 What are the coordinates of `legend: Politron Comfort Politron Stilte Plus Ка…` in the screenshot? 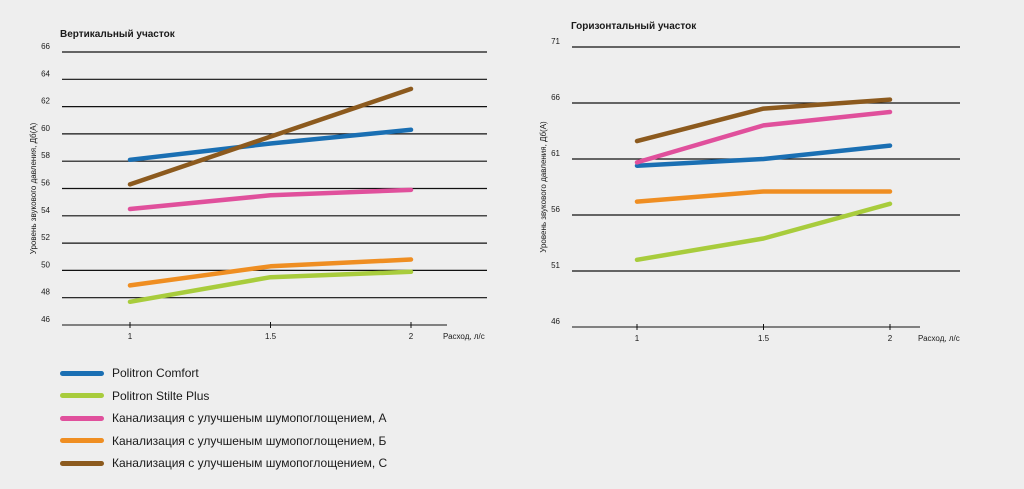 It's located at (223, 418).